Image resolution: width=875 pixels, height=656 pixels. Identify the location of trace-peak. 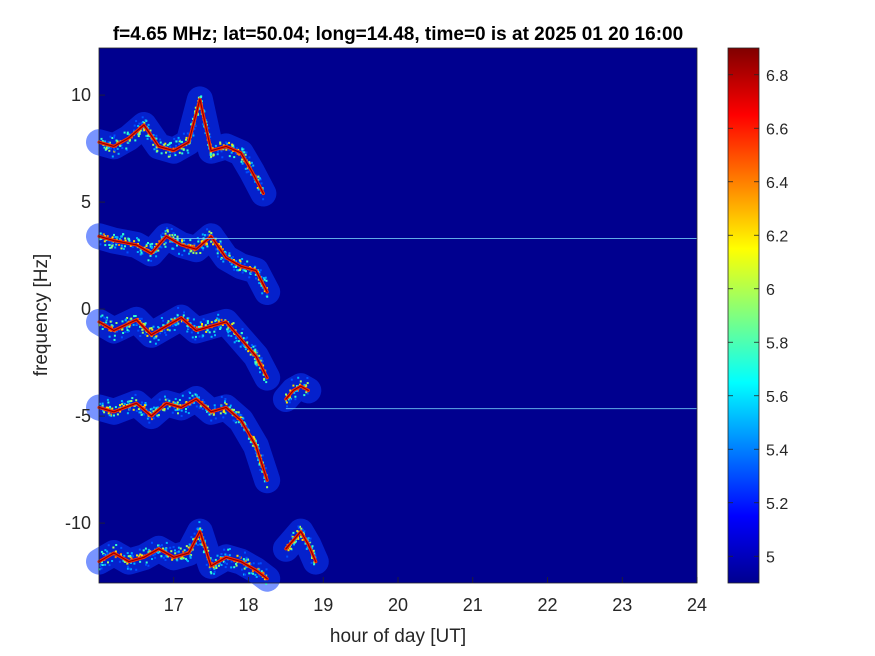
(297, 392).